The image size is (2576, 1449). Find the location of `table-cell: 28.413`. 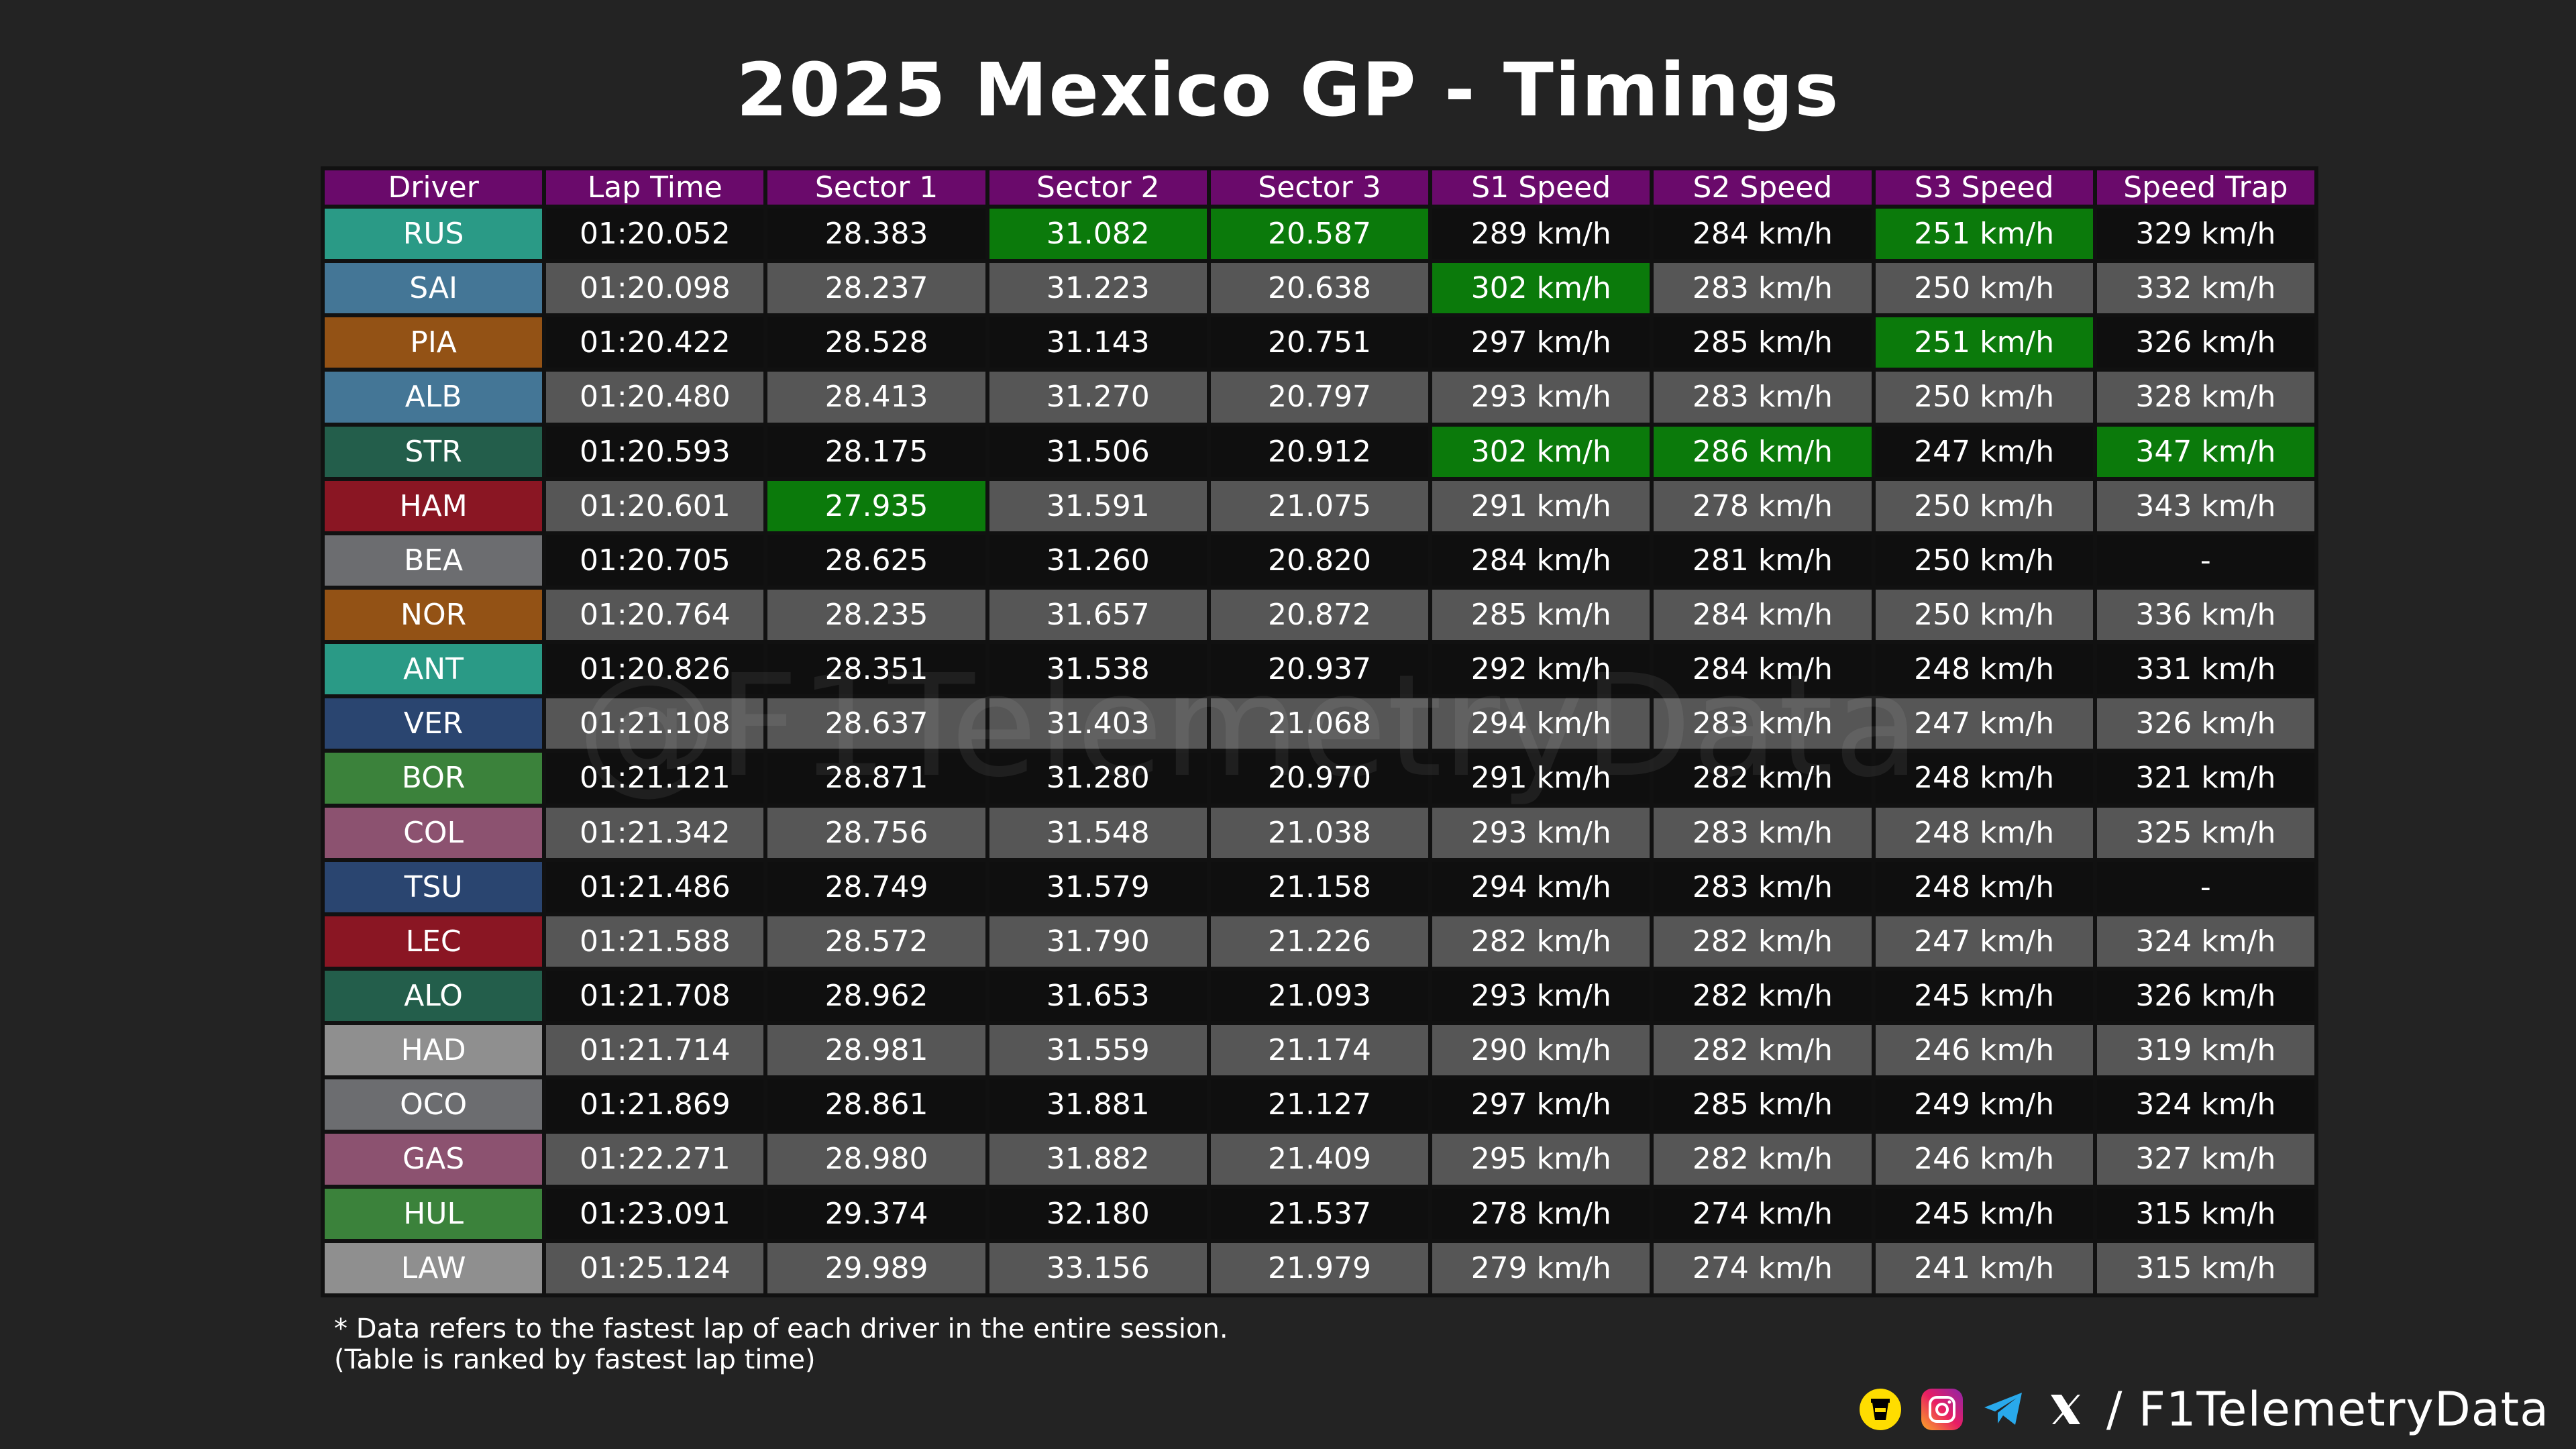

table-cell: 28.413 is located at coordinates (876, 397).